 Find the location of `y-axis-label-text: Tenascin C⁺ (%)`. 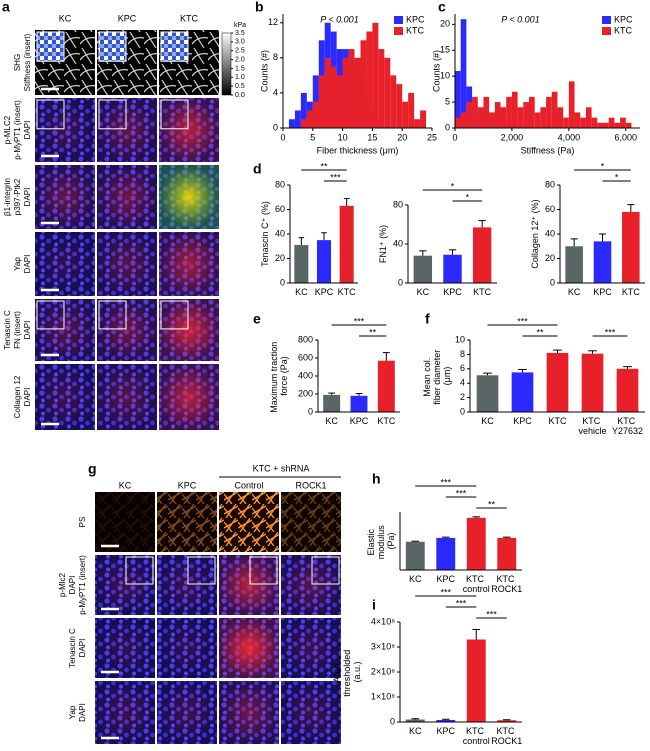

y-axis-label-text: Tenascin C⁺ (%) is located at coordinates (265, 234).